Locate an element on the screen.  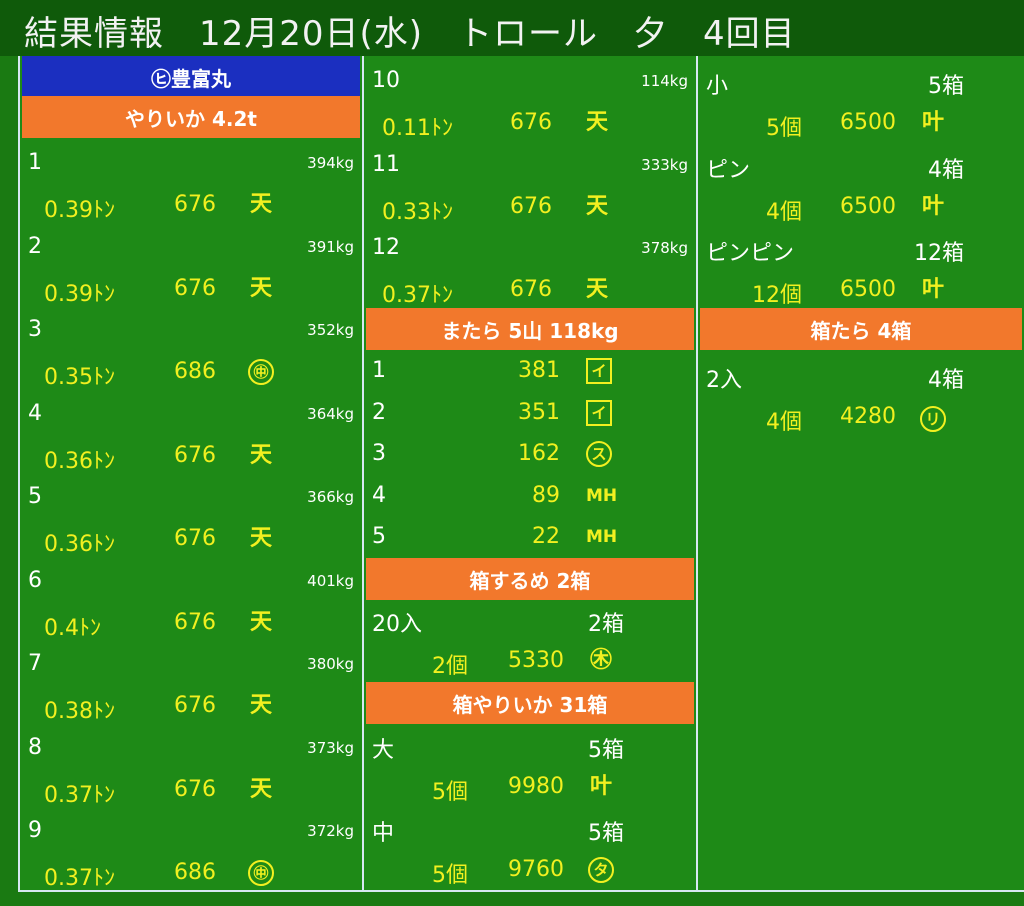
piece-count: 4個 is located at coordinates (784, 212).